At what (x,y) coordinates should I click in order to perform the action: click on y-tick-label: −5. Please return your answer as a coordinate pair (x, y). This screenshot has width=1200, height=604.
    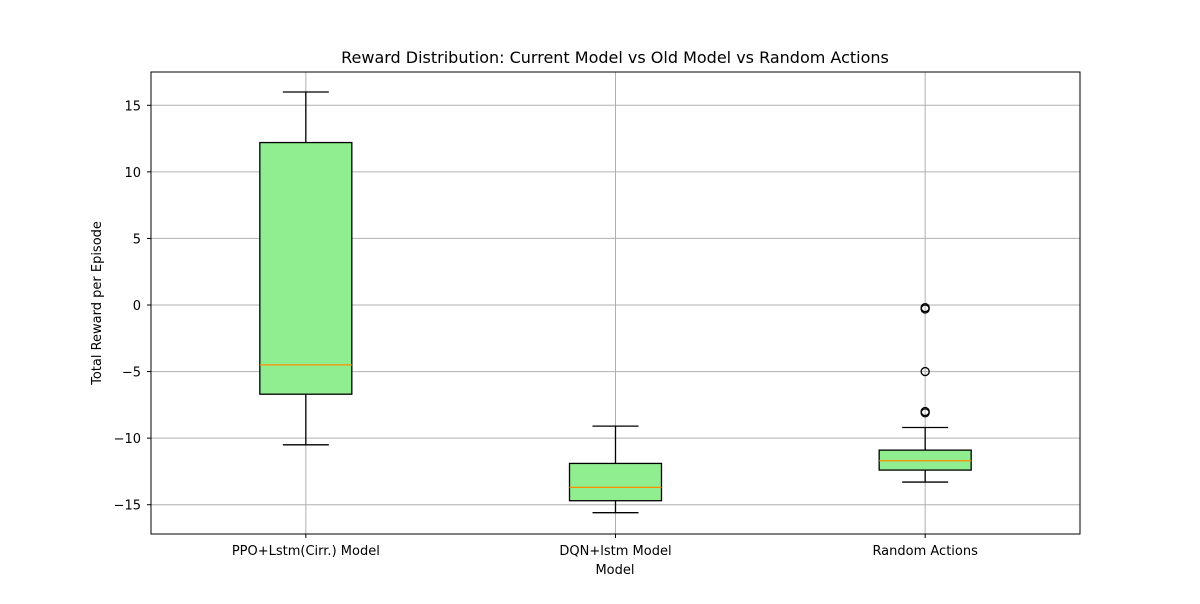
    Looking at the image, I should click on (131, 373).